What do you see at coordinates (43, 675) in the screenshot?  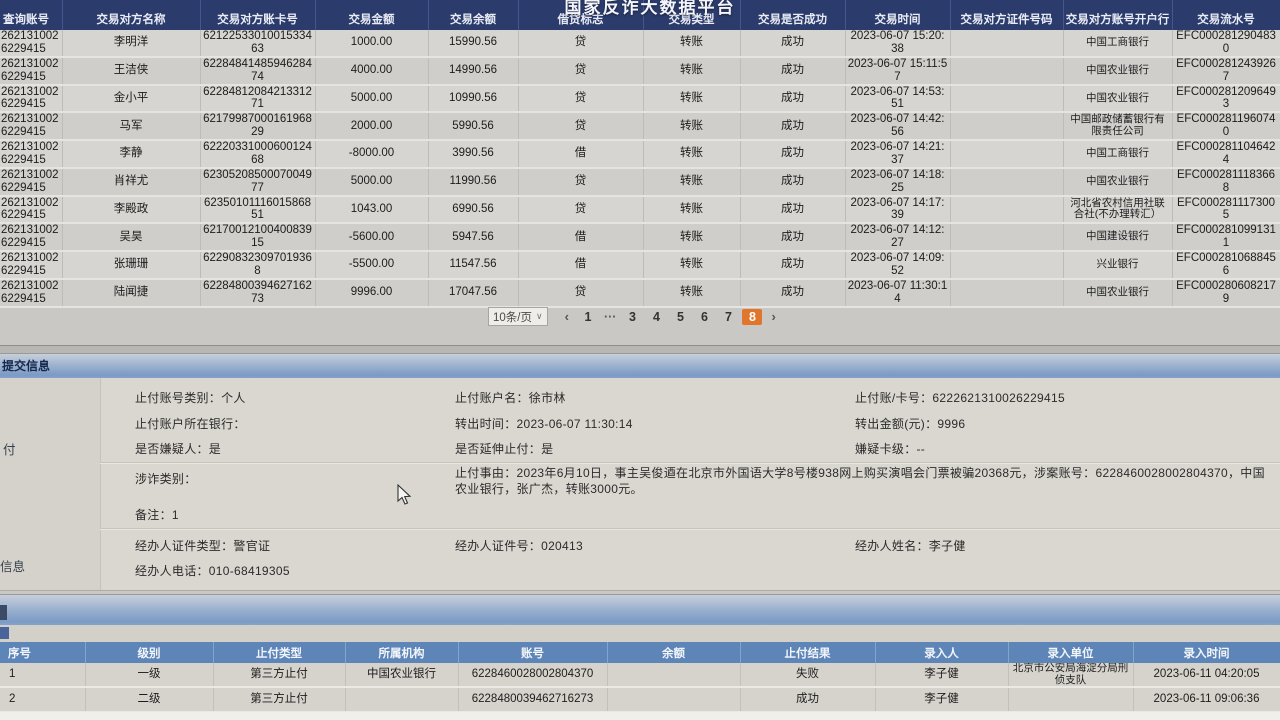 I see `table-cell: 1` at bounding box center [43, 675].